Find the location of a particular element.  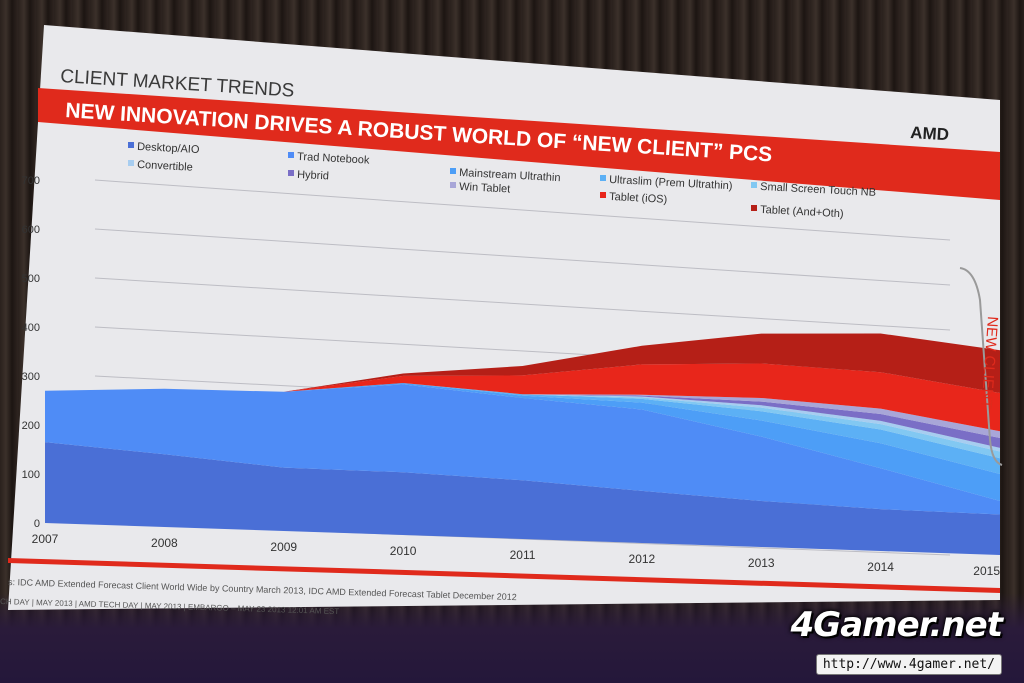

new-client-bracket is located at coordinates (981, 366).